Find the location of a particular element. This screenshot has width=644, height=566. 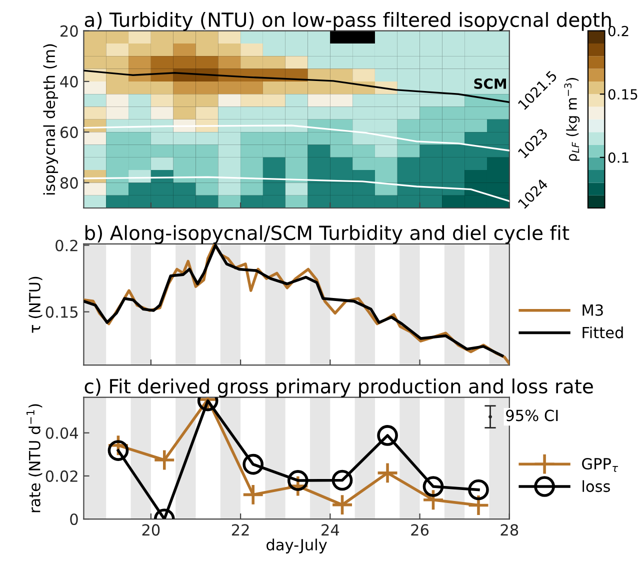

color-bar-label: 0.2 is located at coordinates (618, 31).